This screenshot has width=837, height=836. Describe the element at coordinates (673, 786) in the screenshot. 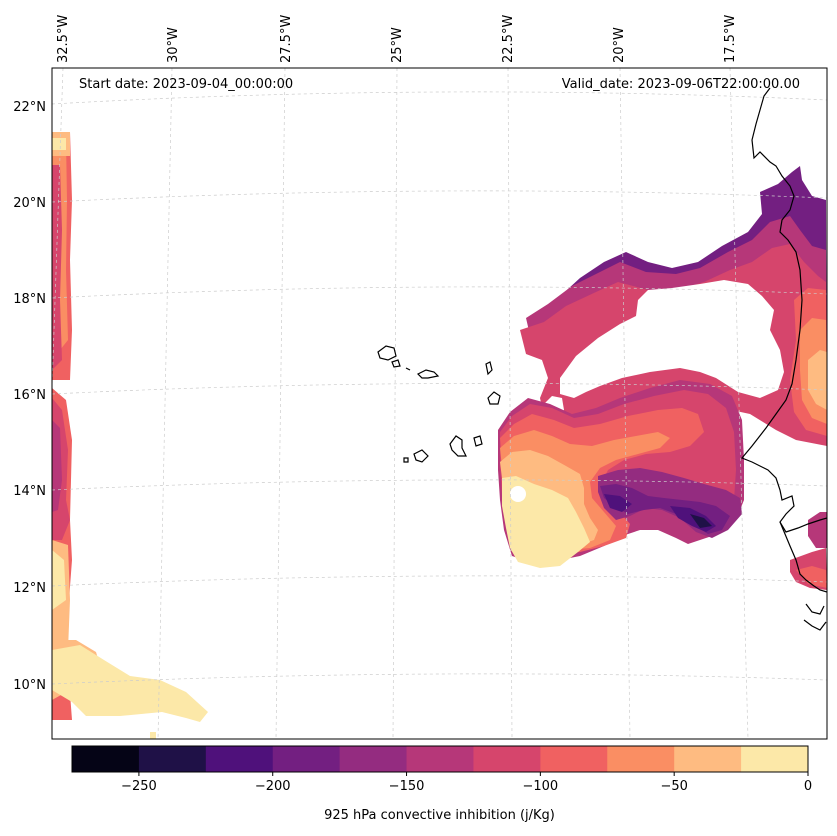

I see `colorbar-tick-label: −50` at that location.